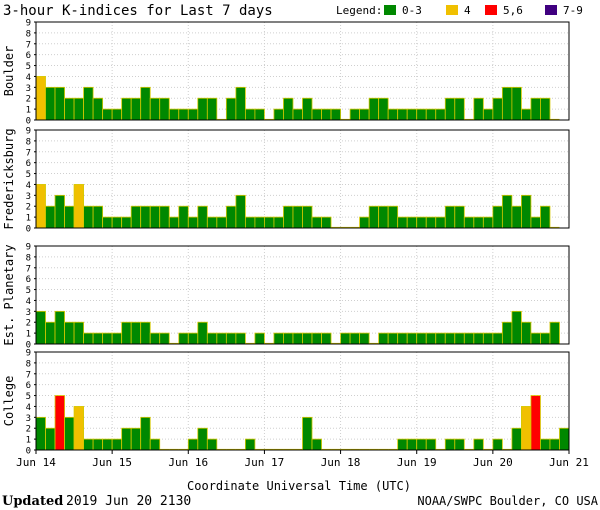 The image size is (600, 510). Describe the element at coordinates (573, 10) in the screenshot. I see `legend-text-7-9: 7-9` at that location.